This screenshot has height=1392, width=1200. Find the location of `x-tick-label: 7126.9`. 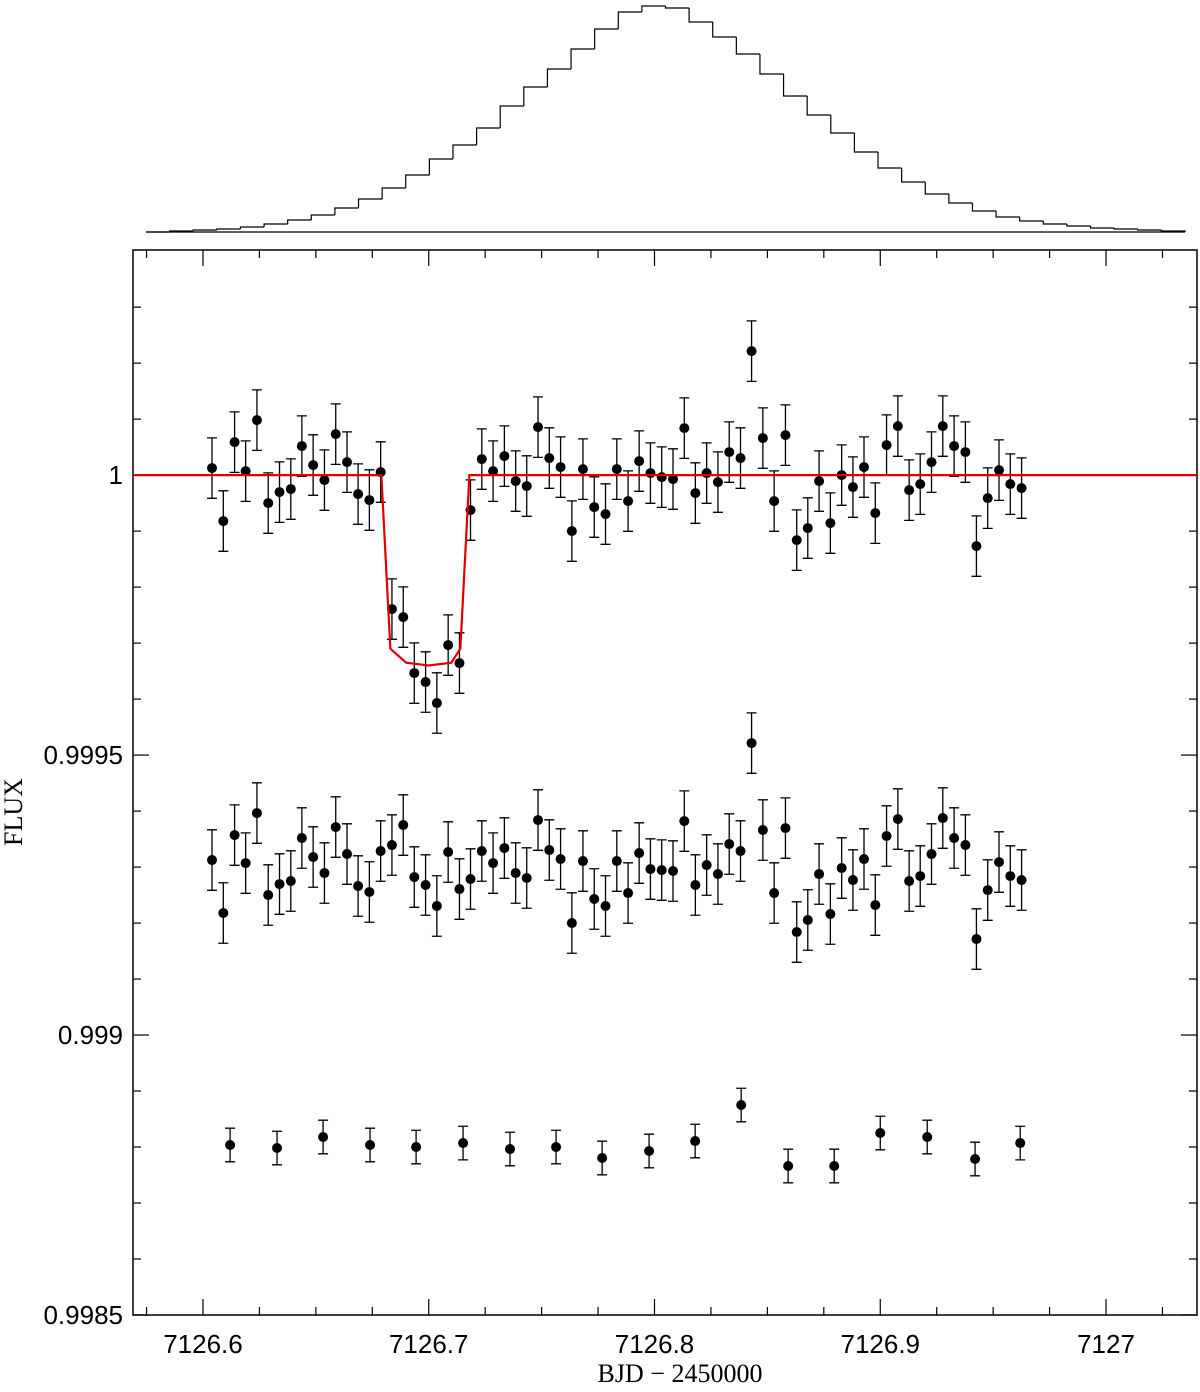

x-tick-label: 7126.9 is located at coordinates (880, 1344).